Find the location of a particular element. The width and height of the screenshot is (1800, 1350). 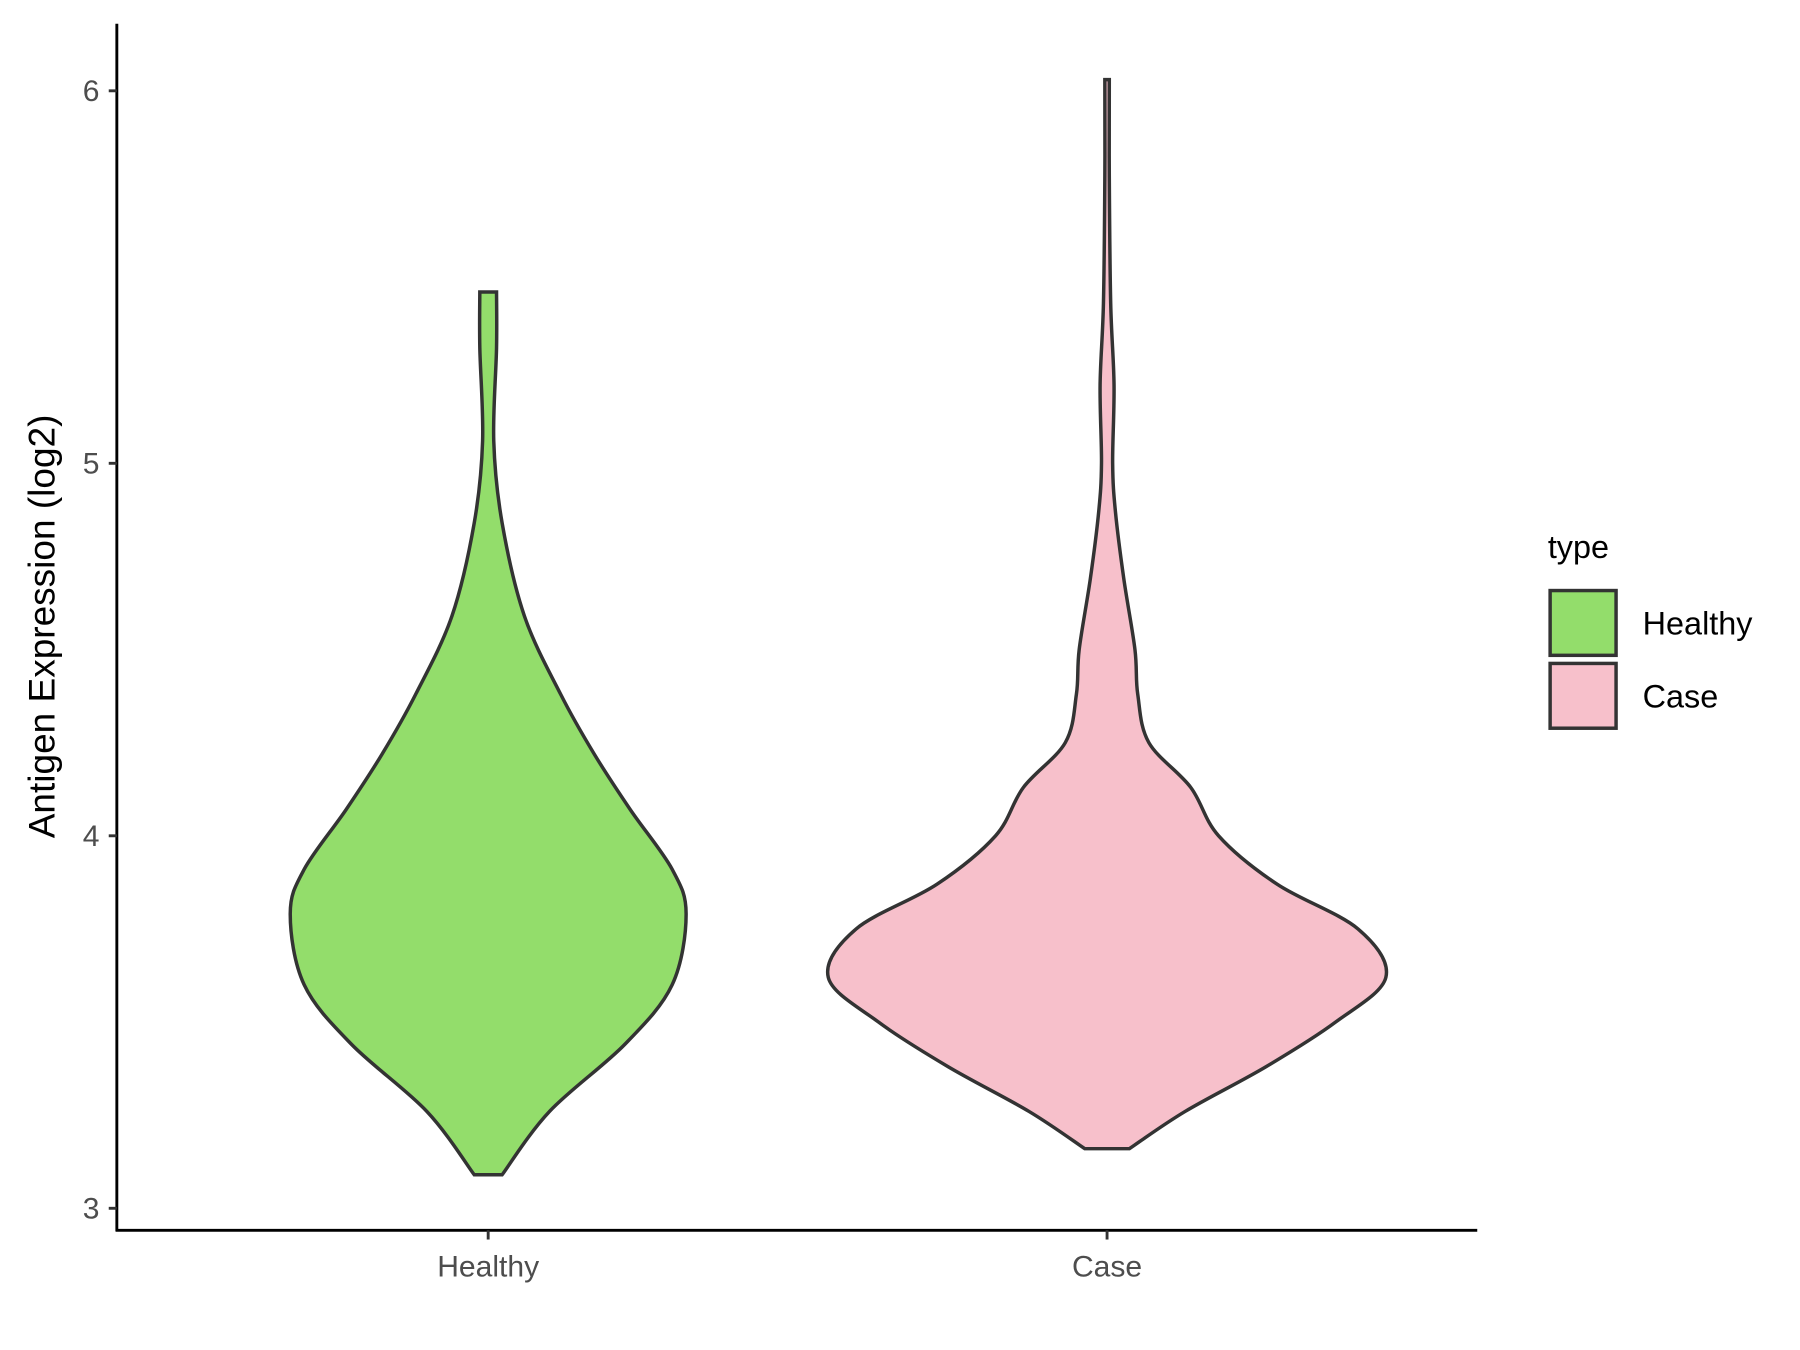

violin-healthy is located at coordinates (488, 733).